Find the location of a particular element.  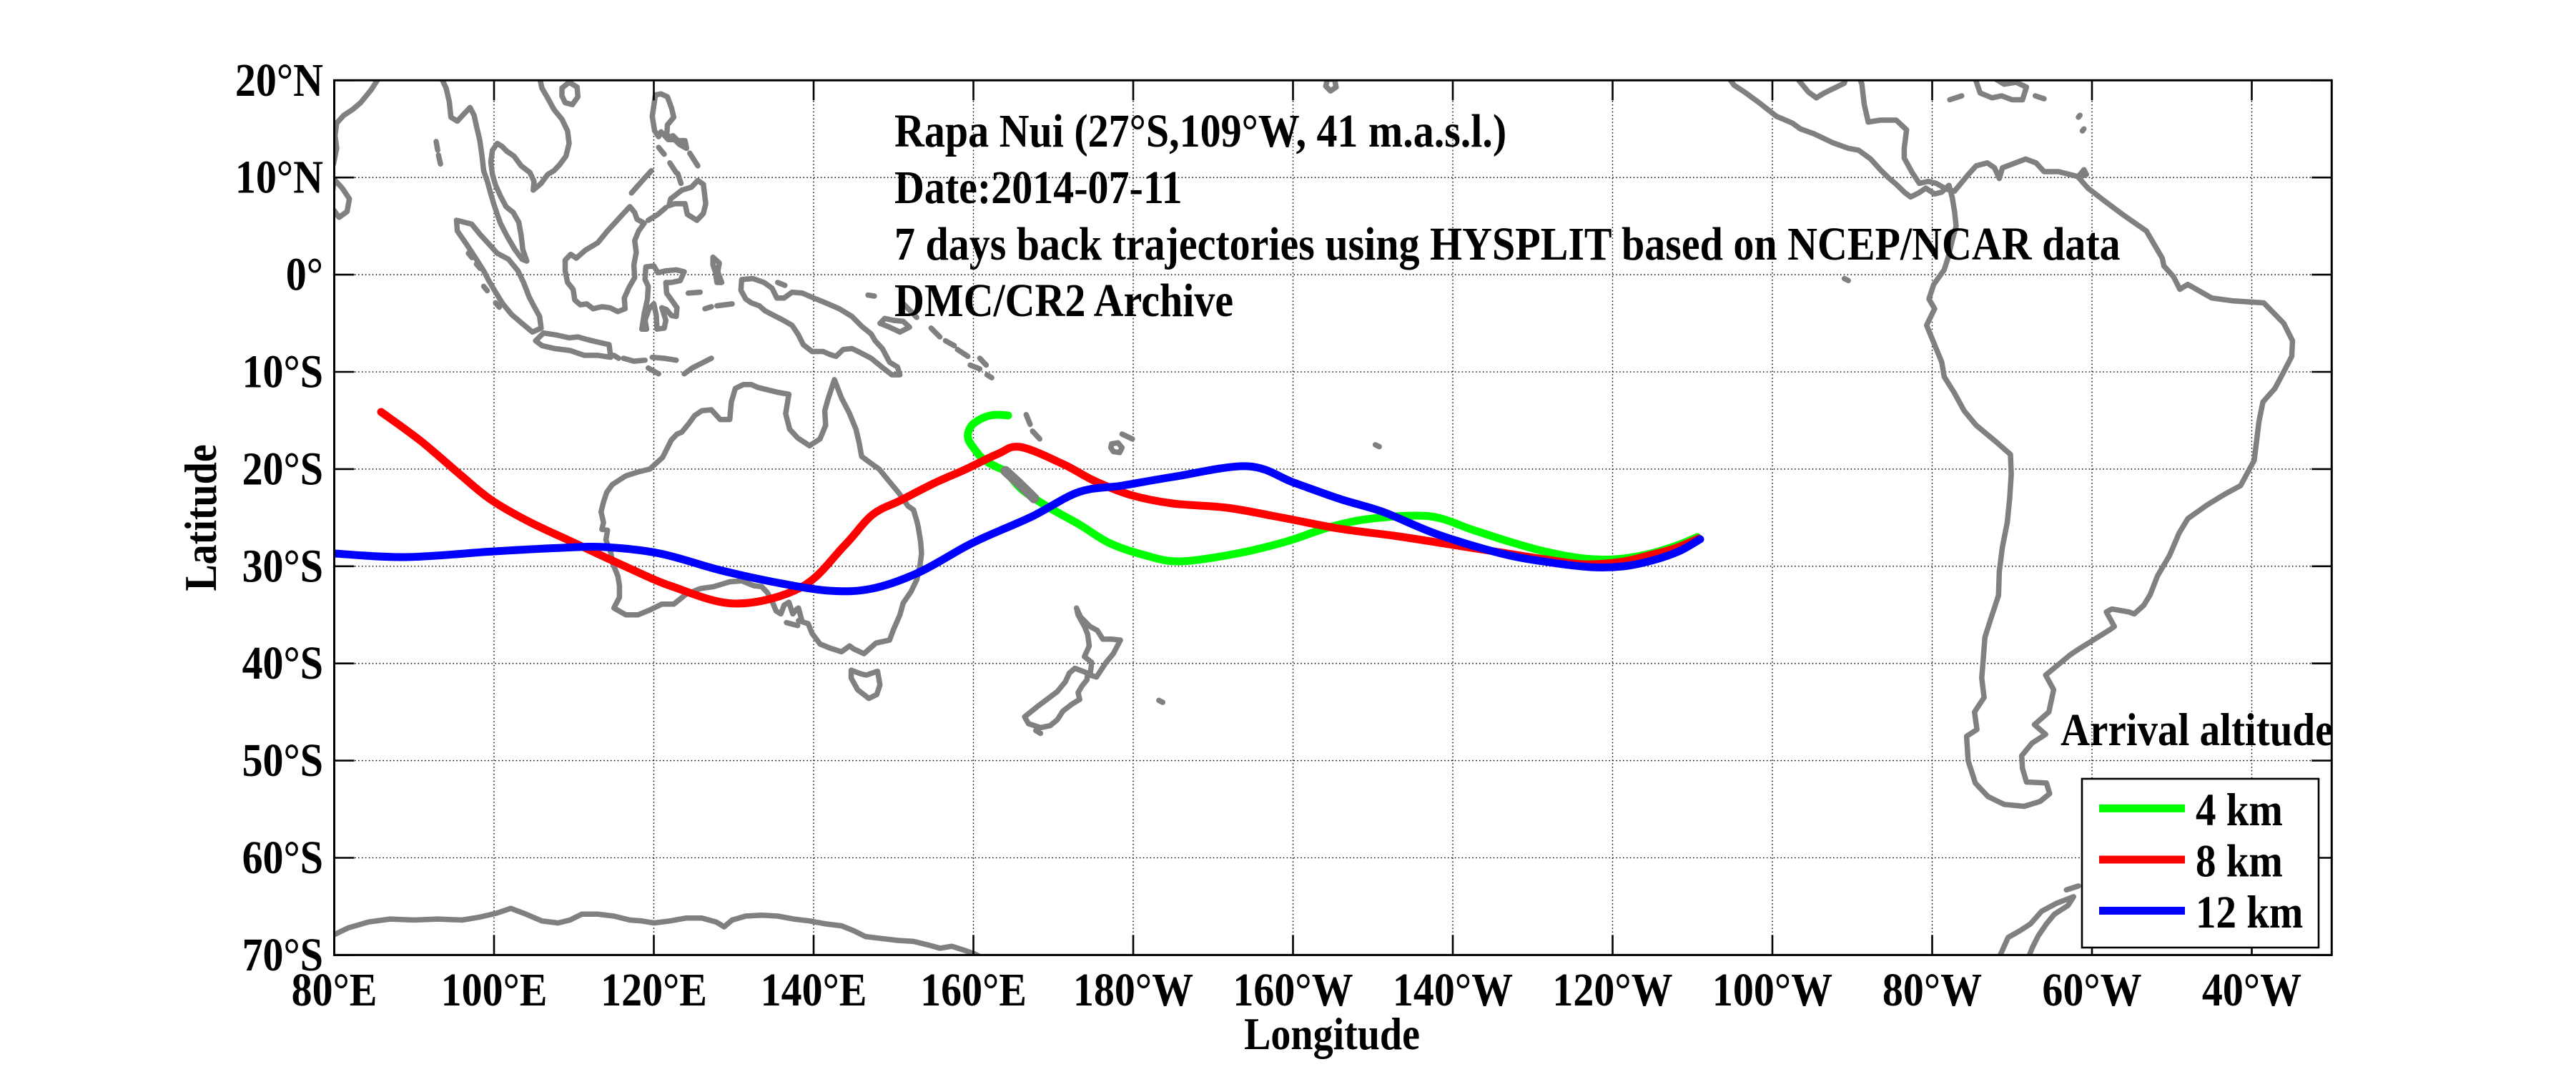

svg-text: 60°S is located at coordinates (282, 858).